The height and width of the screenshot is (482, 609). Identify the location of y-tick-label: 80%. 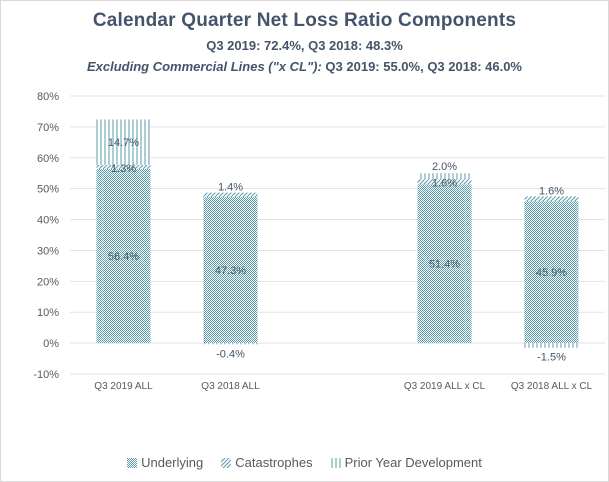
(48, 97).